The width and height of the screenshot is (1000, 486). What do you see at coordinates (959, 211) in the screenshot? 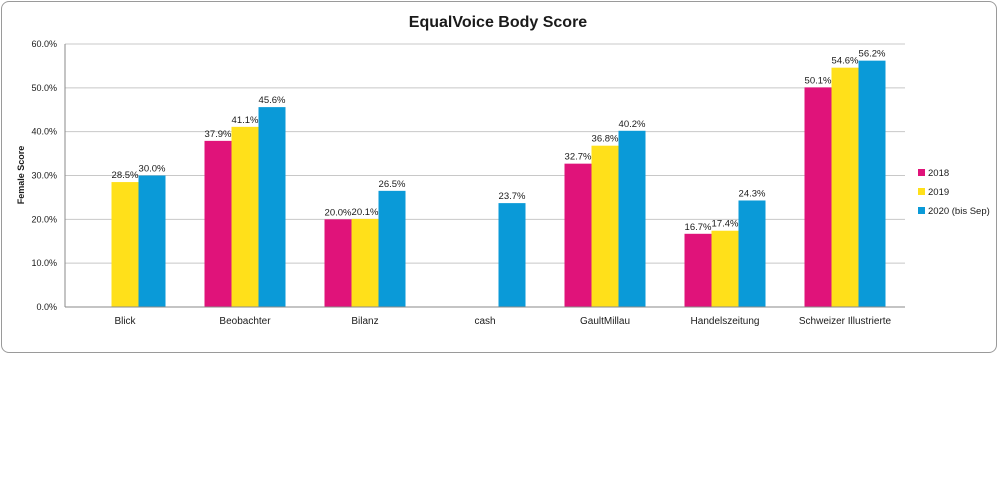
I see `legend-label: 2020 (bis Sep)` at bounding box center [959, 211].